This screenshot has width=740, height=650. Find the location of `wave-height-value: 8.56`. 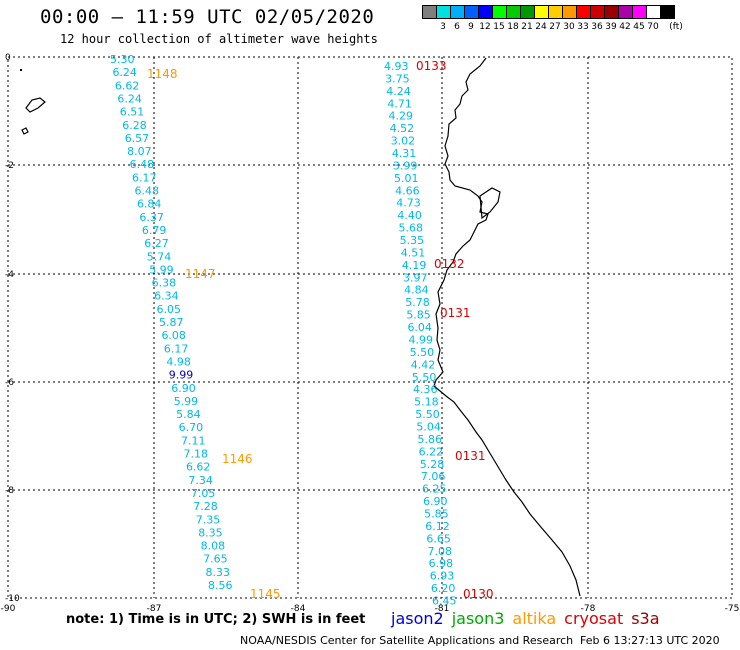

wave-height-value: 8.56 is located at coordinates (220, 585).